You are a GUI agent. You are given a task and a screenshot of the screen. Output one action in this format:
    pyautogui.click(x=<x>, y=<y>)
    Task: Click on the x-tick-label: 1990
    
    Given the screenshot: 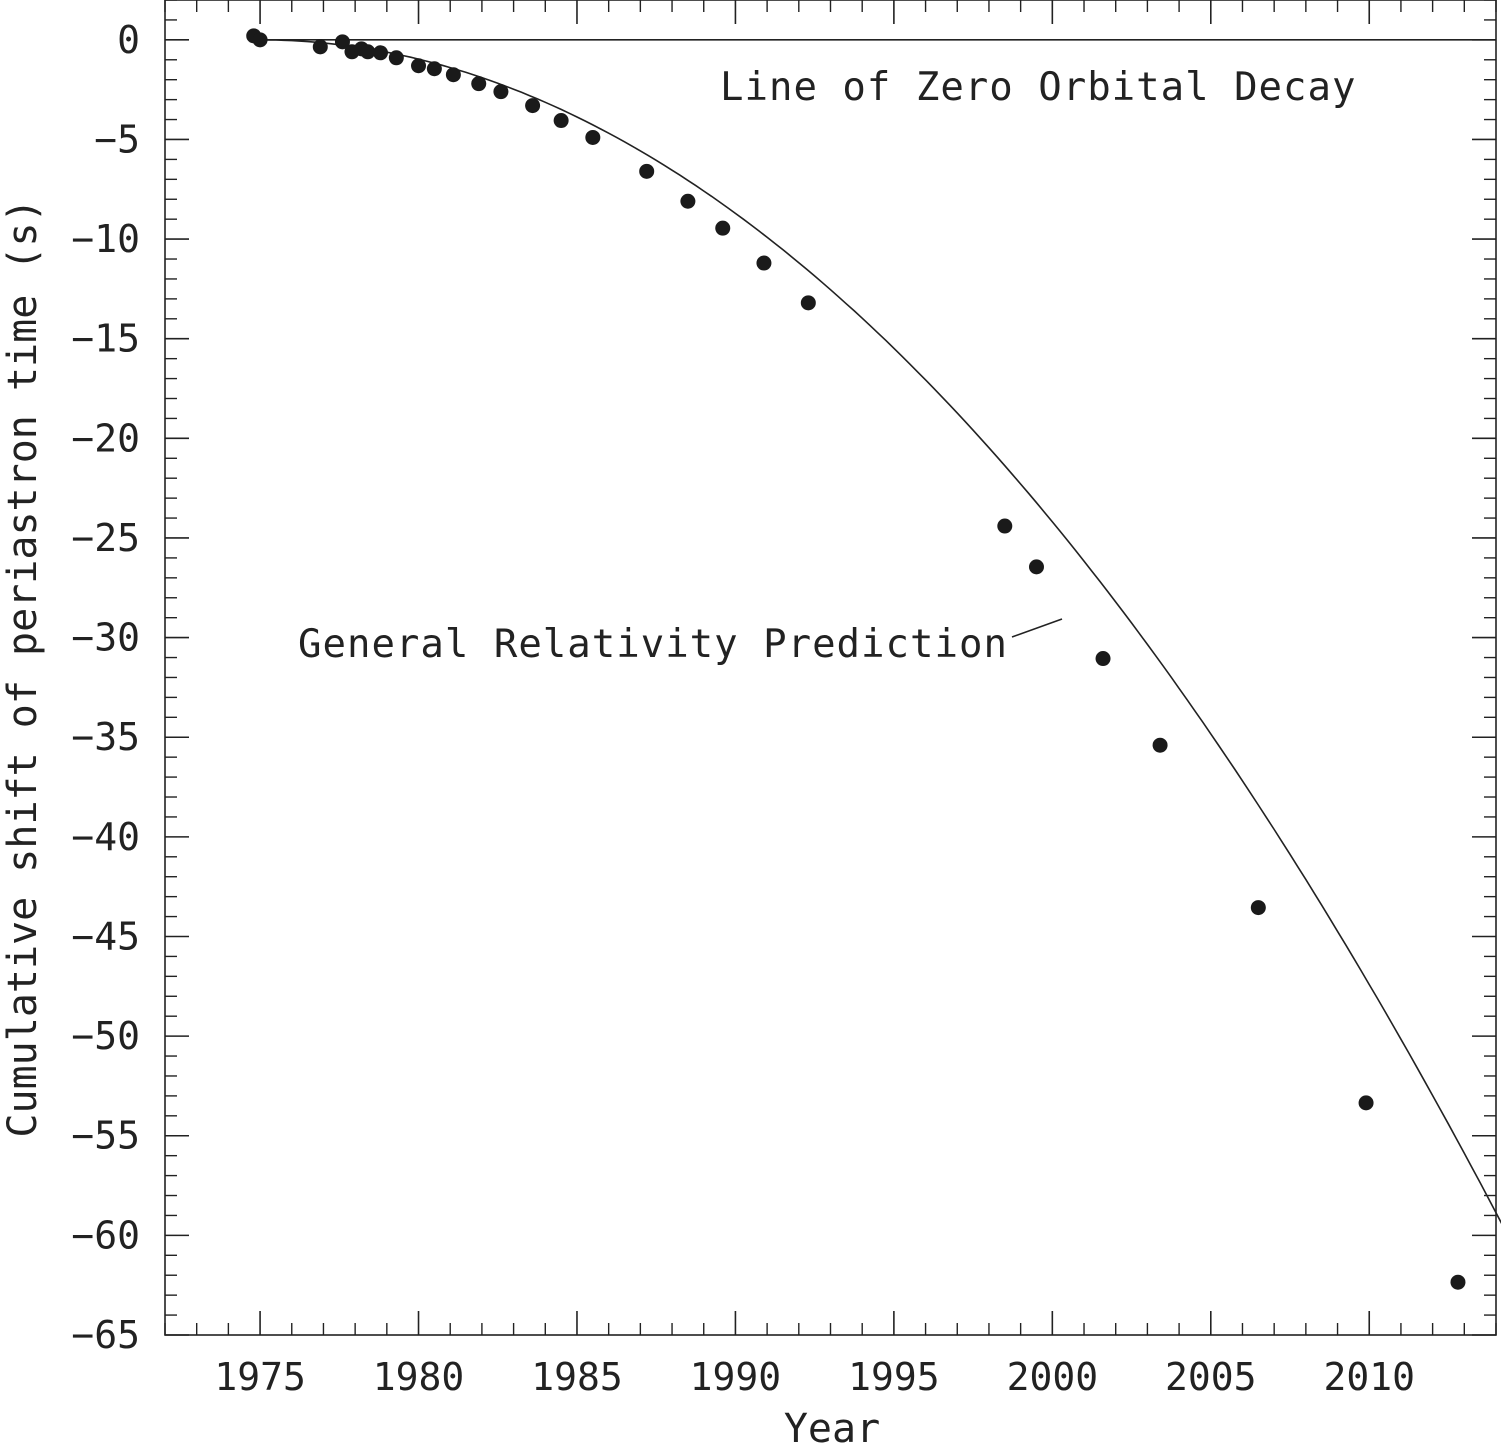 What is the action you would take?
    pyautogui.click(x=736, y=1377)
    